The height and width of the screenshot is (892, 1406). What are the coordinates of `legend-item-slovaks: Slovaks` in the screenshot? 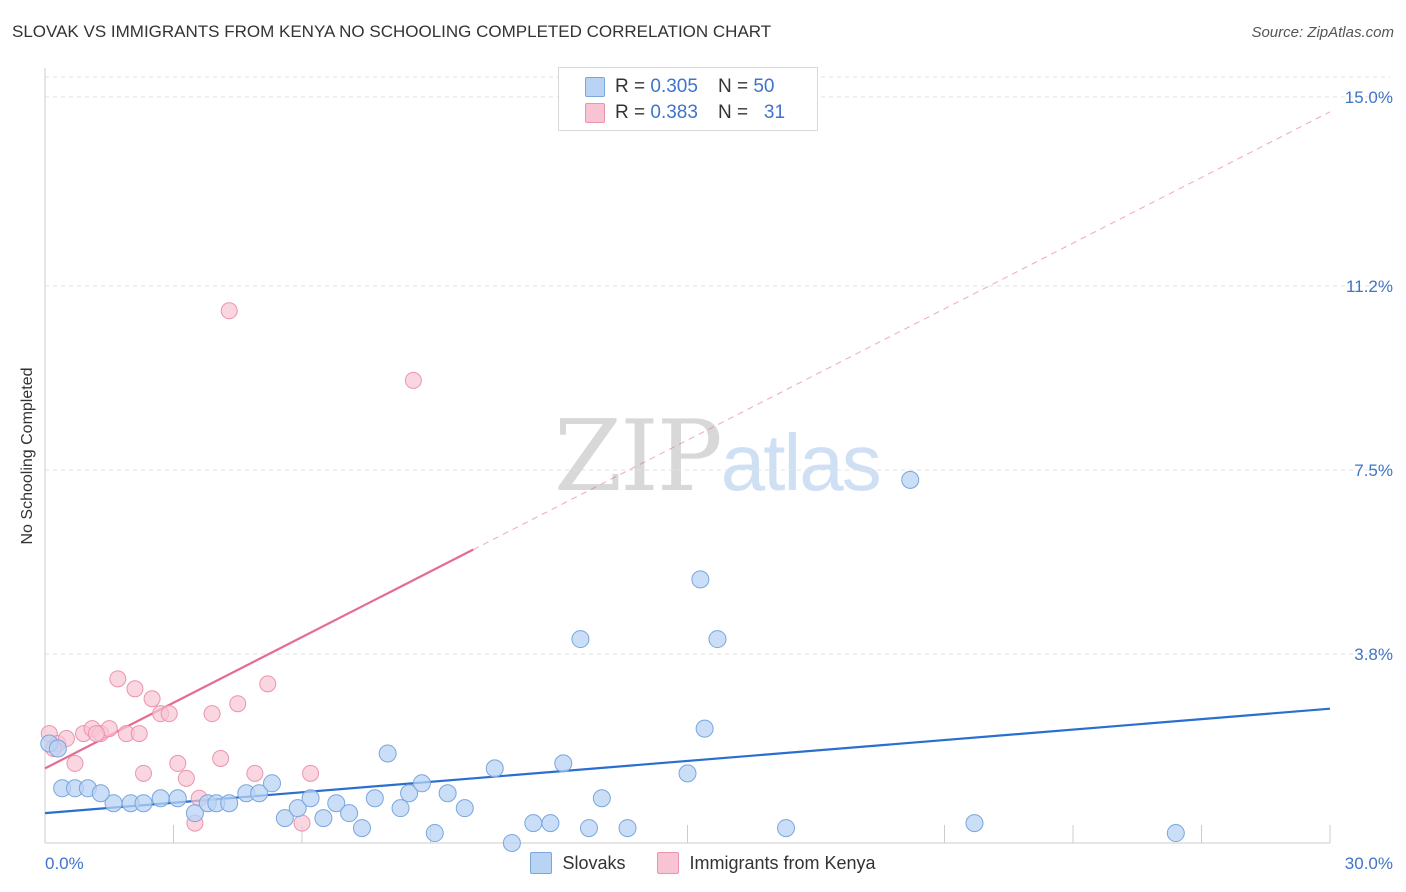 It's located at (577, 863).